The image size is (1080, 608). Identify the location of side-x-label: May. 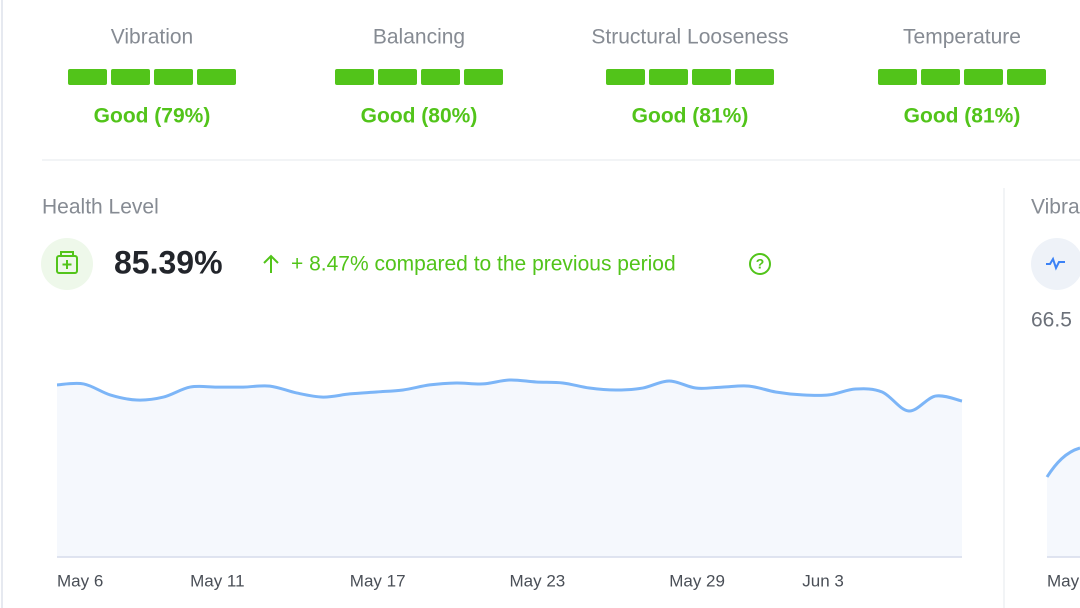
(1063, 580).